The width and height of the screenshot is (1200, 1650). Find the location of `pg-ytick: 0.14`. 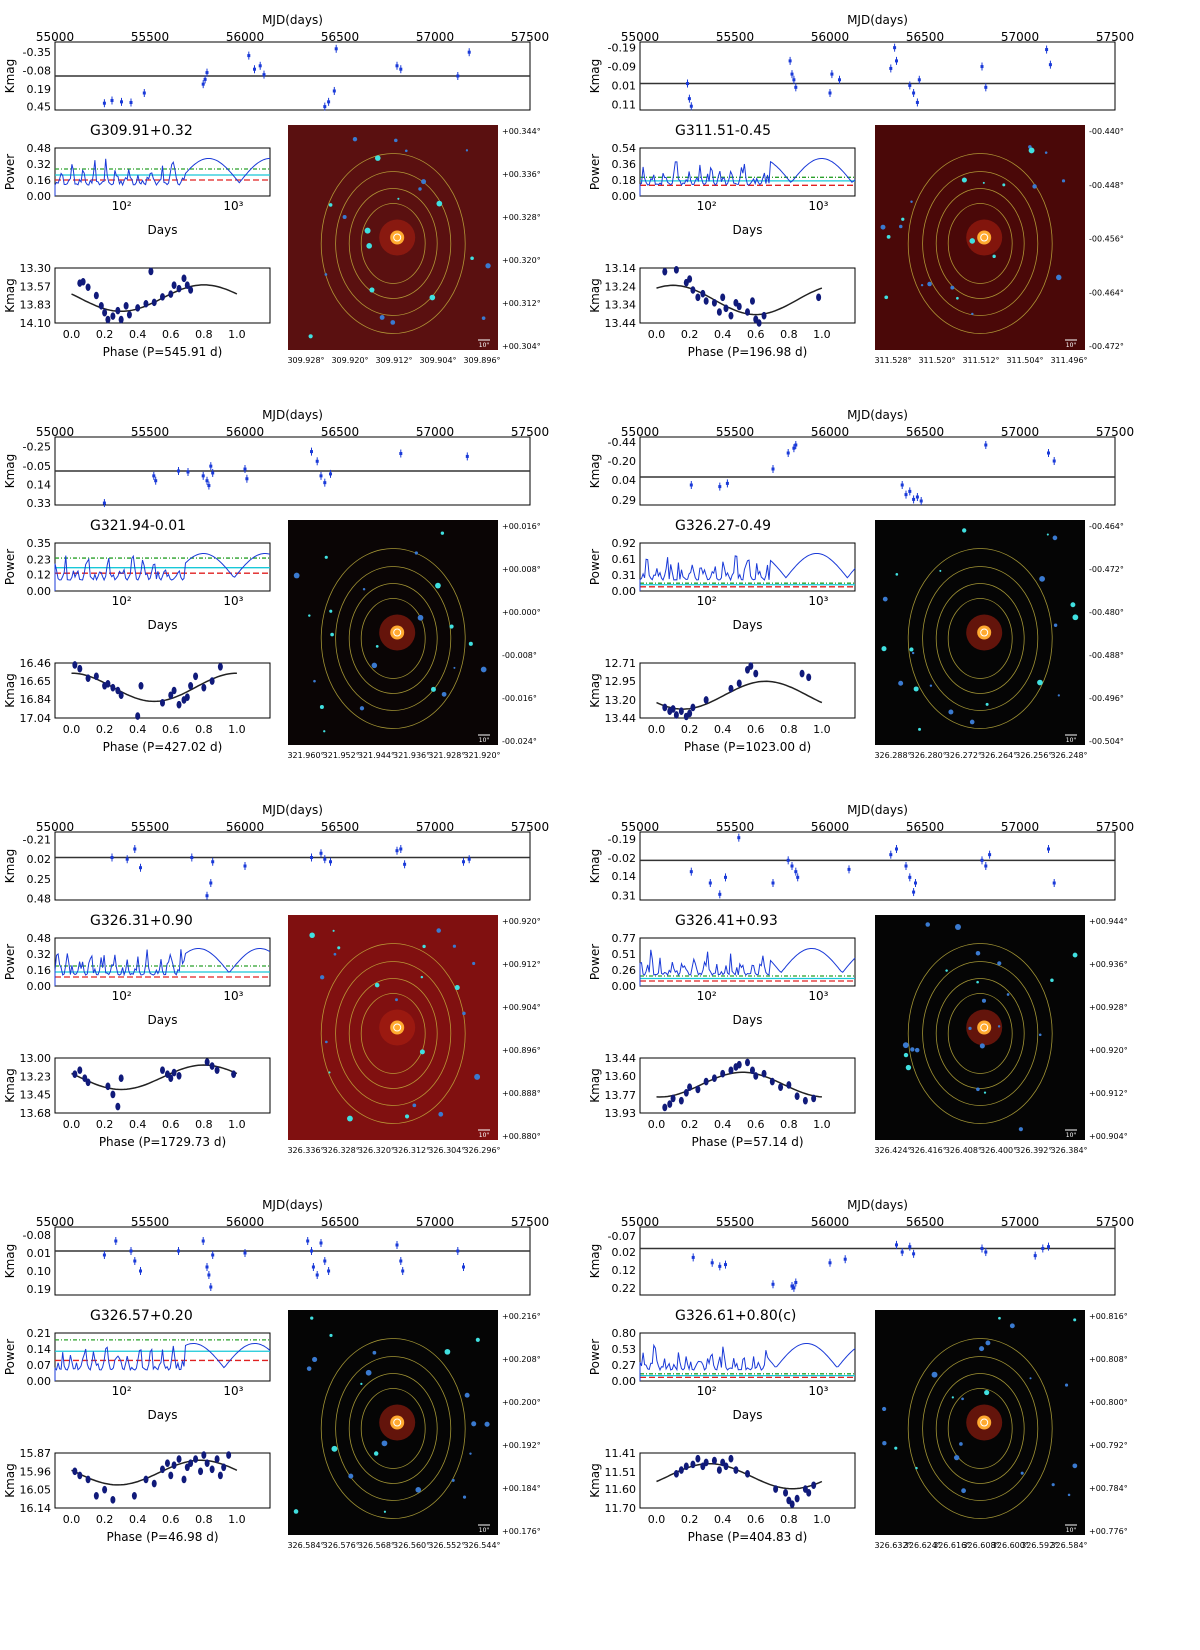

pg-ytick: 0.14 is located at coordinates (39, 1349).